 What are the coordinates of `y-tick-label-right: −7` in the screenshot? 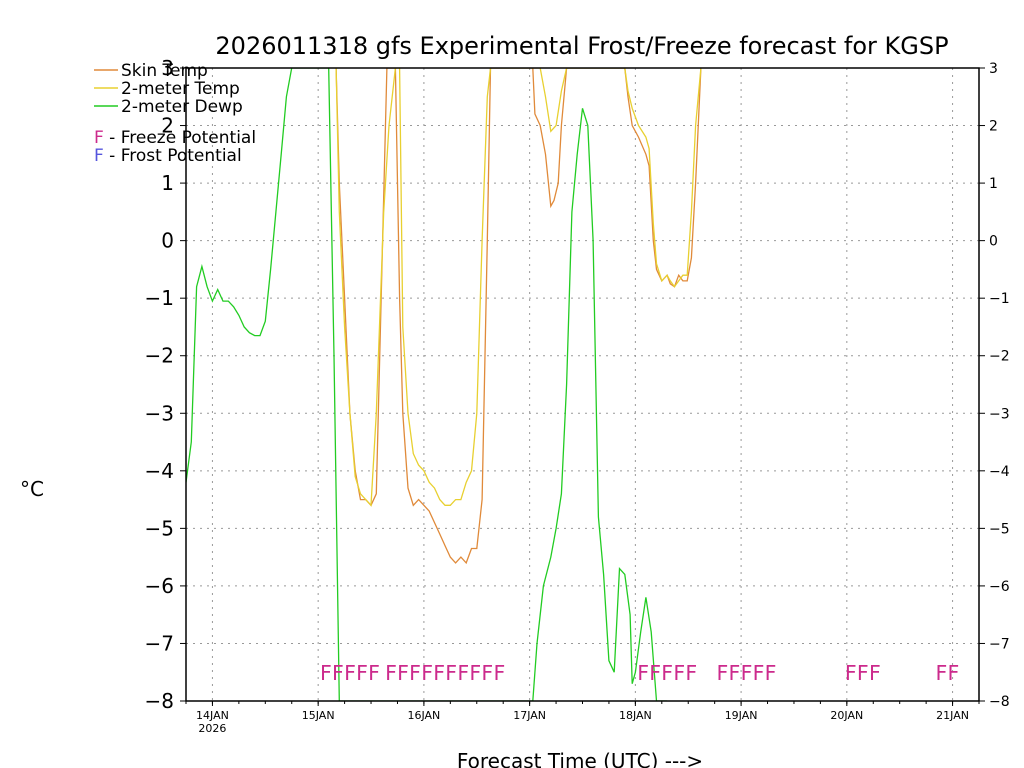 It's located at (999, 644).